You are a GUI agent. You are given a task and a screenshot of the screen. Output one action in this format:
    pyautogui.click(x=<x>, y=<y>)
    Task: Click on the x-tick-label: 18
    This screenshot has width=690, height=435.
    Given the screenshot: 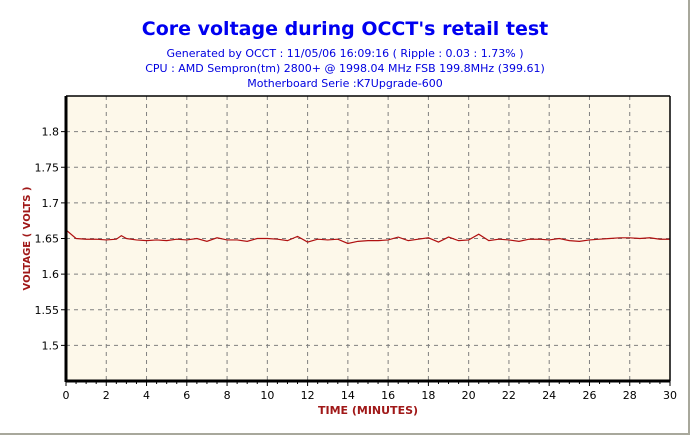 What is the action you would take?
    pyautogui.click(x=428, y=395)
    